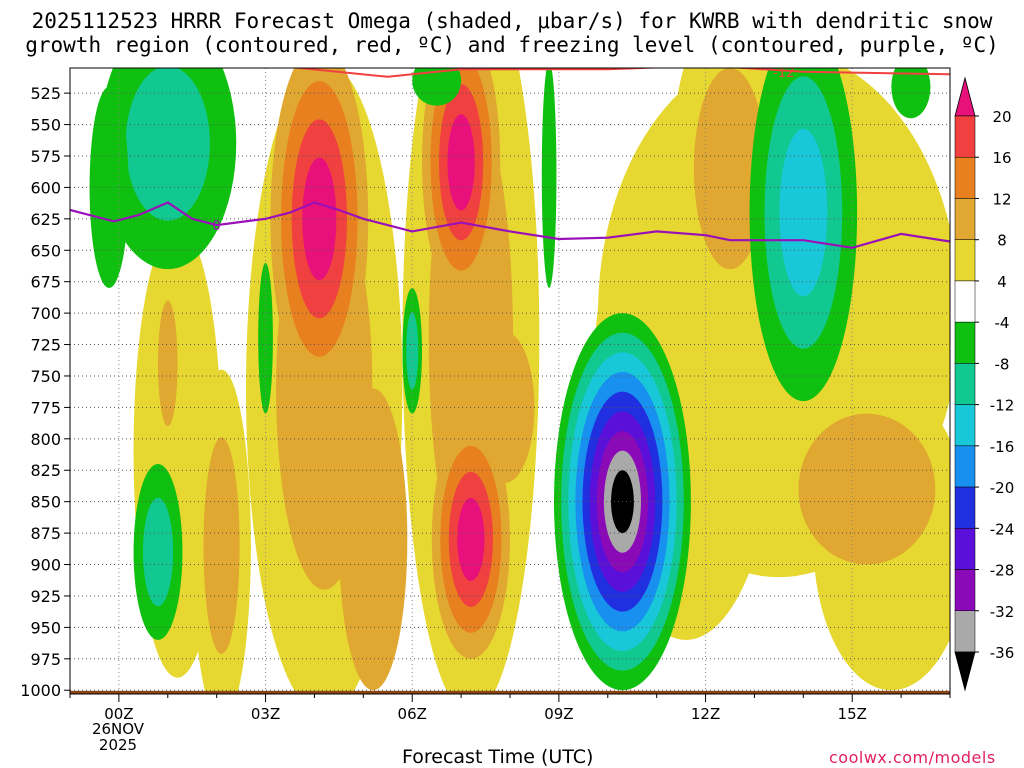  Describe the element at coordinates (45, 282) in the screenshot. I see `y-tick-label-675: 675` at that location.